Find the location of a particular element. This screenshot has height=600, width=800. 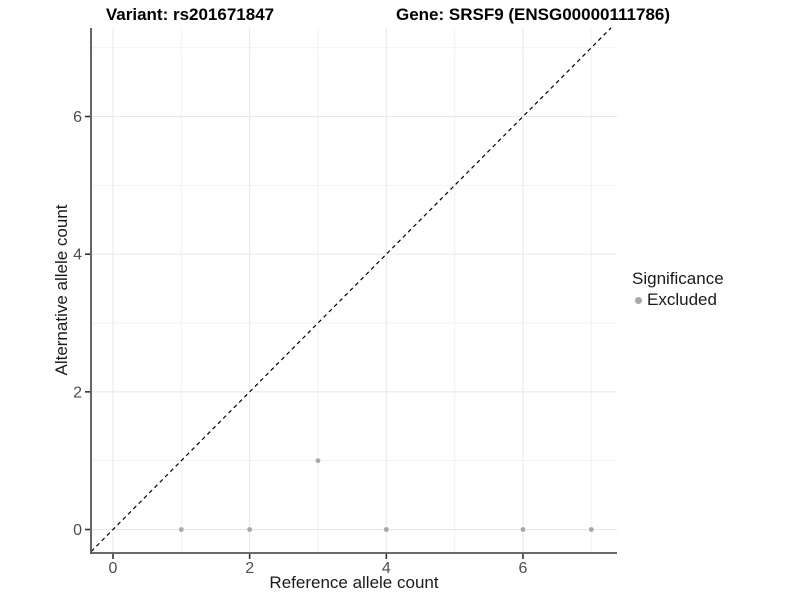

legend-entry-excluded: Excluded is located at coordinates (678, 300).